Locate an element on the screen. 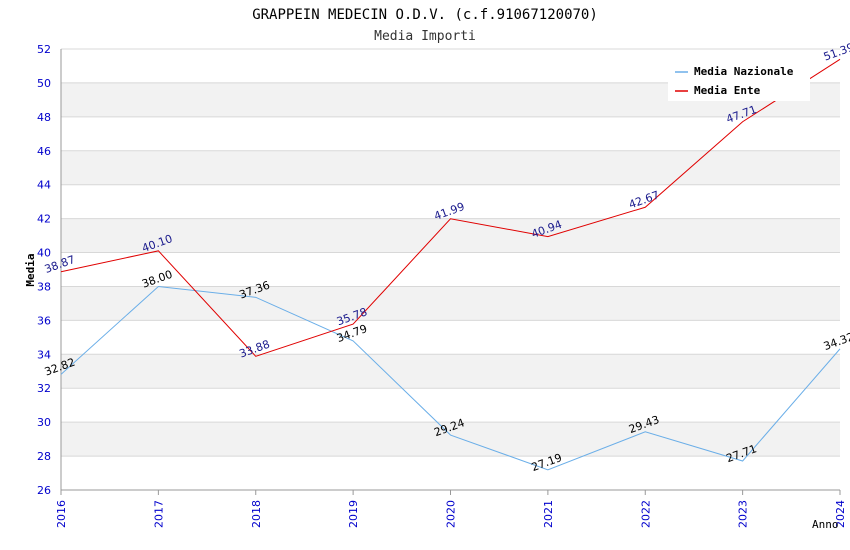 This screenshot has width=850, height=550. x-tick-labels: 2016 2017 2018 2019 2020 2021 2022 2023 2024 is located at coordinates (451, 509).